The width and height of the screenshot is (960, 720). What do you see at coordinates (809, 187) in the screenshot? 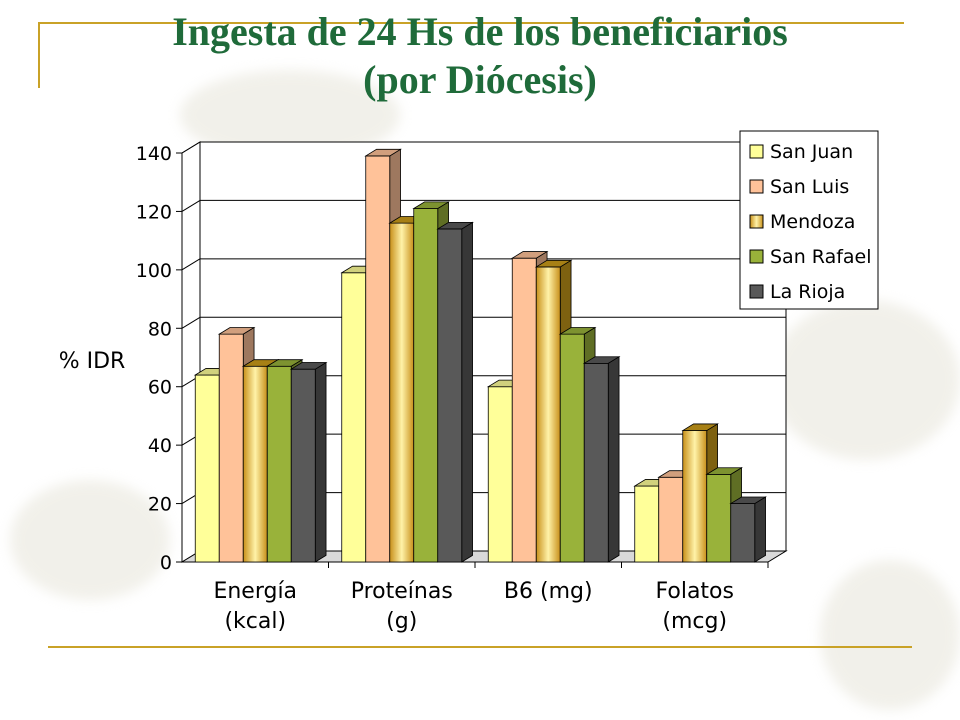
I see `legend-label: San Luis` at bounding box center [809, 187].